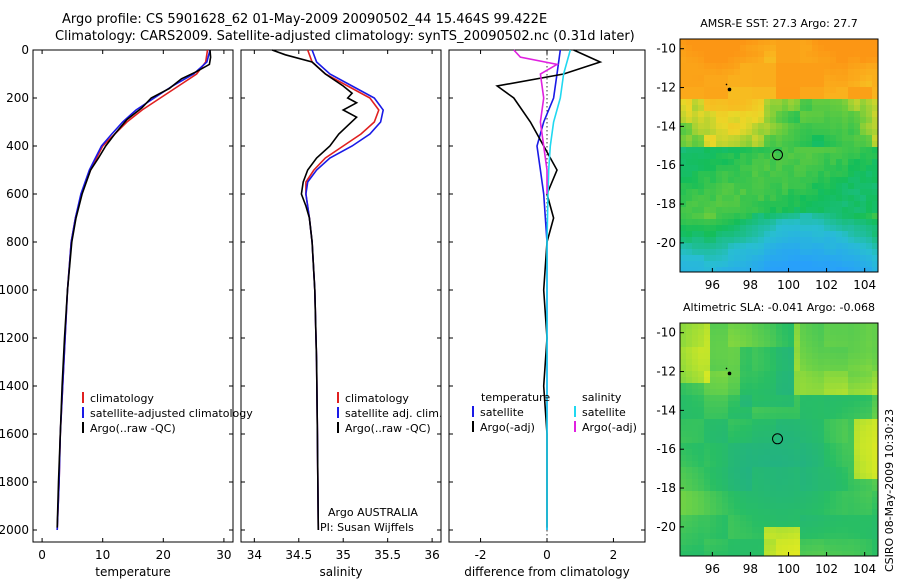 The height and width of the screenshot is (580, 900). What do you see at coordinates (14, 338) in the screenshot?
I see `depth-tick-label: 1200` at bounding box center [14, 338].